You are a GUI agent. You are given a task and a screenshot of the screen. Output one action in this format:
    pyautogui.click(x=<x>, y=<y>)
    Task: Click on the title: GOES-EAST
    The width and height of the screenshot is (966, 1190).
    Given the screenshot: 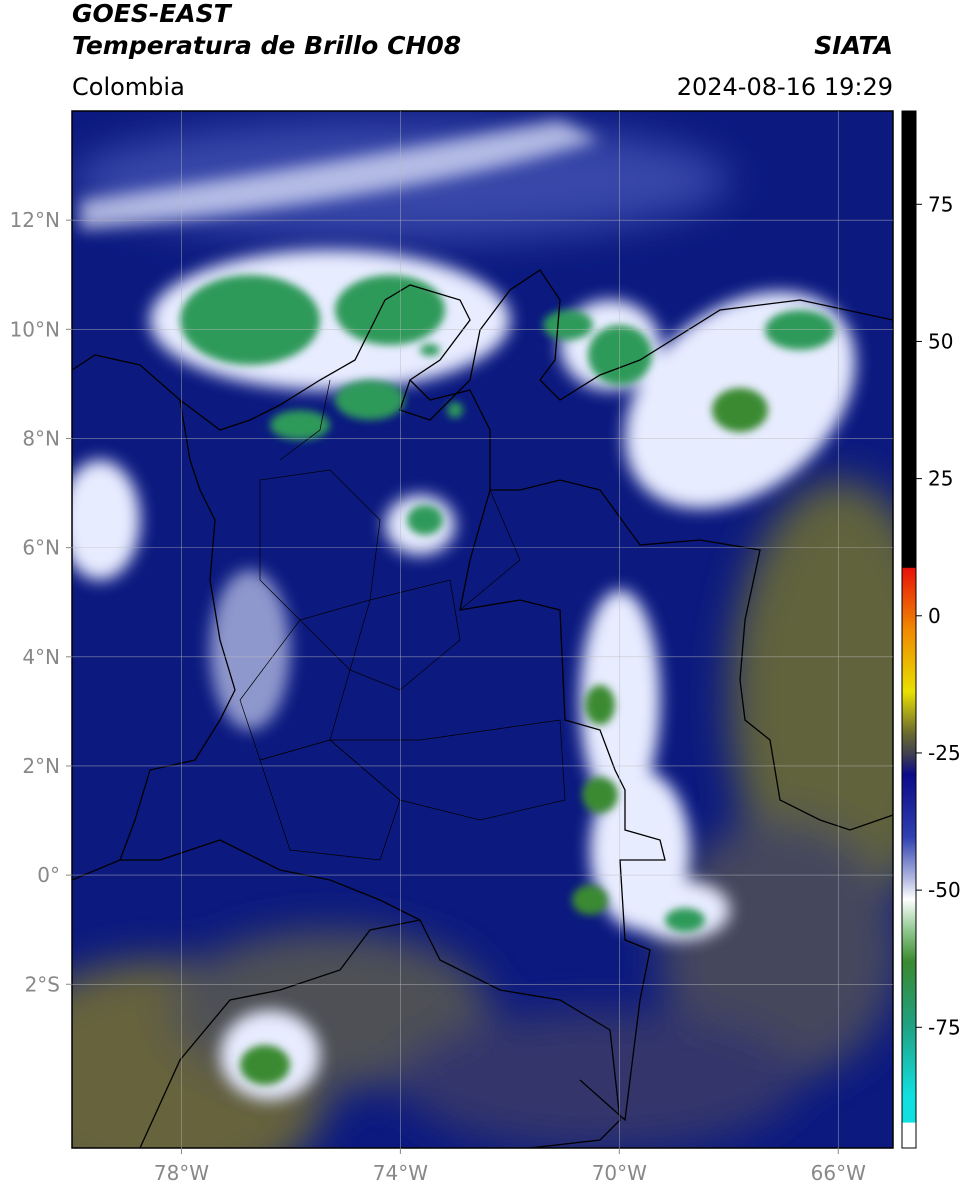 What is the action you would take?
    pyautogui.click(x=152, y=14)
    